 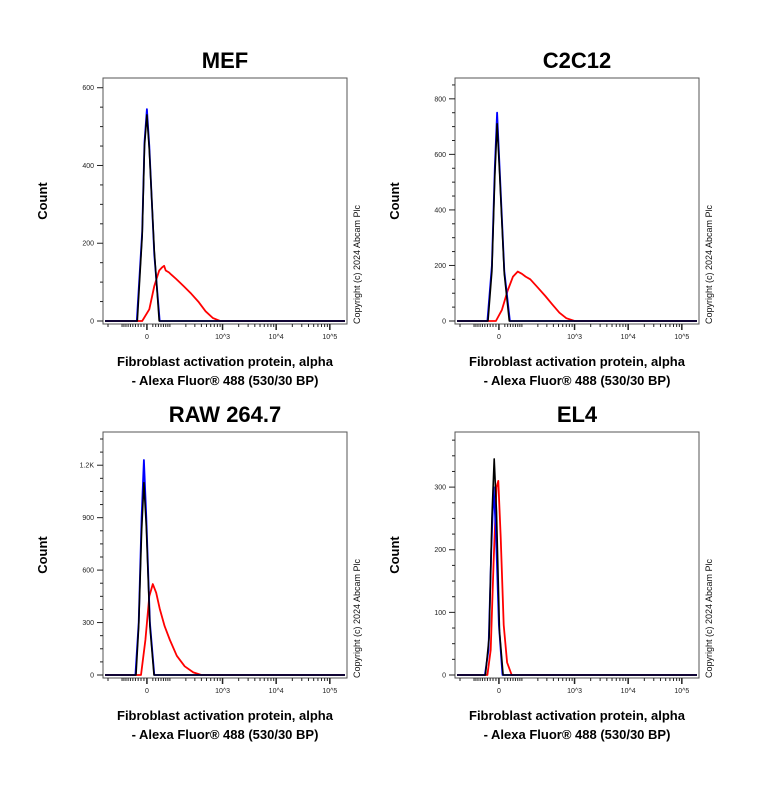 What do you see at coordinates (88, 518) in the screenshot?
I see `y-tick-label: 900` at bounding box center [88, 518].